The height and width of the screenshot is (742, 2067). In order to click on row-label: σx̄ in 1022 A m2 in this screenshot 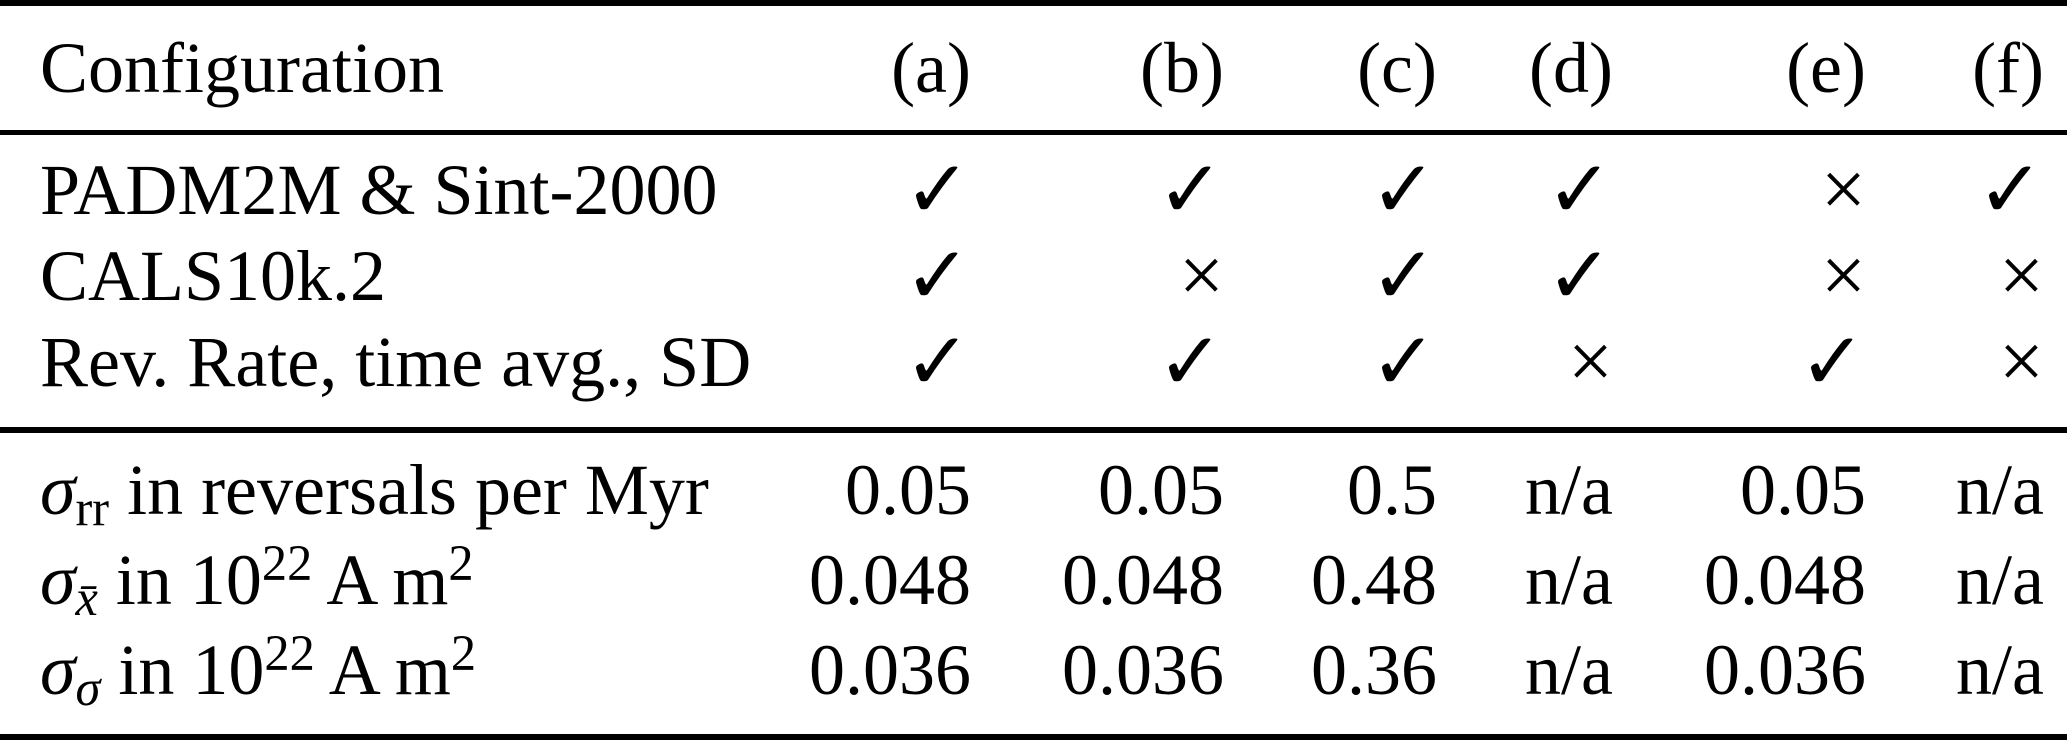, I will do `click(372, 580)`.